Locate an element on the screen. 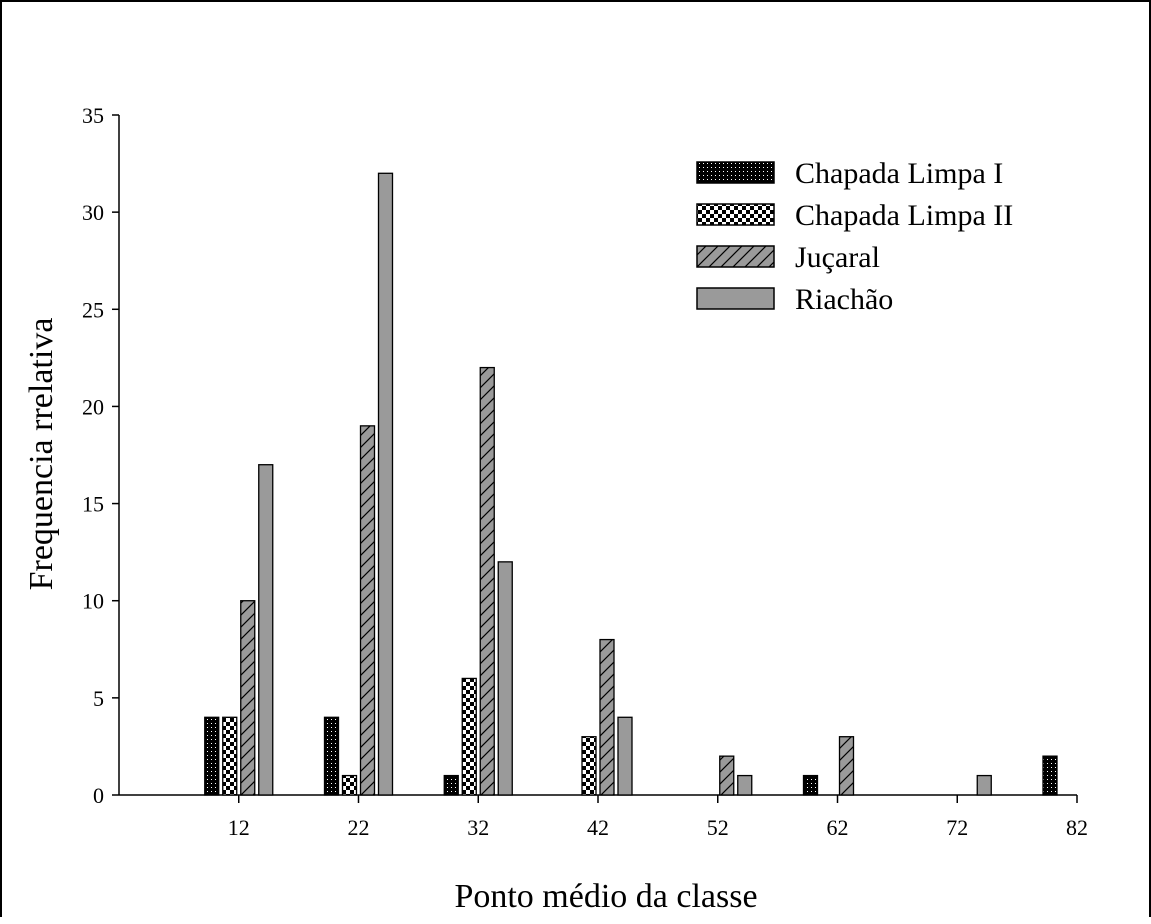 The image size is (1151, 924). y-tick-label: 25 is located at coordinates (93, 309).